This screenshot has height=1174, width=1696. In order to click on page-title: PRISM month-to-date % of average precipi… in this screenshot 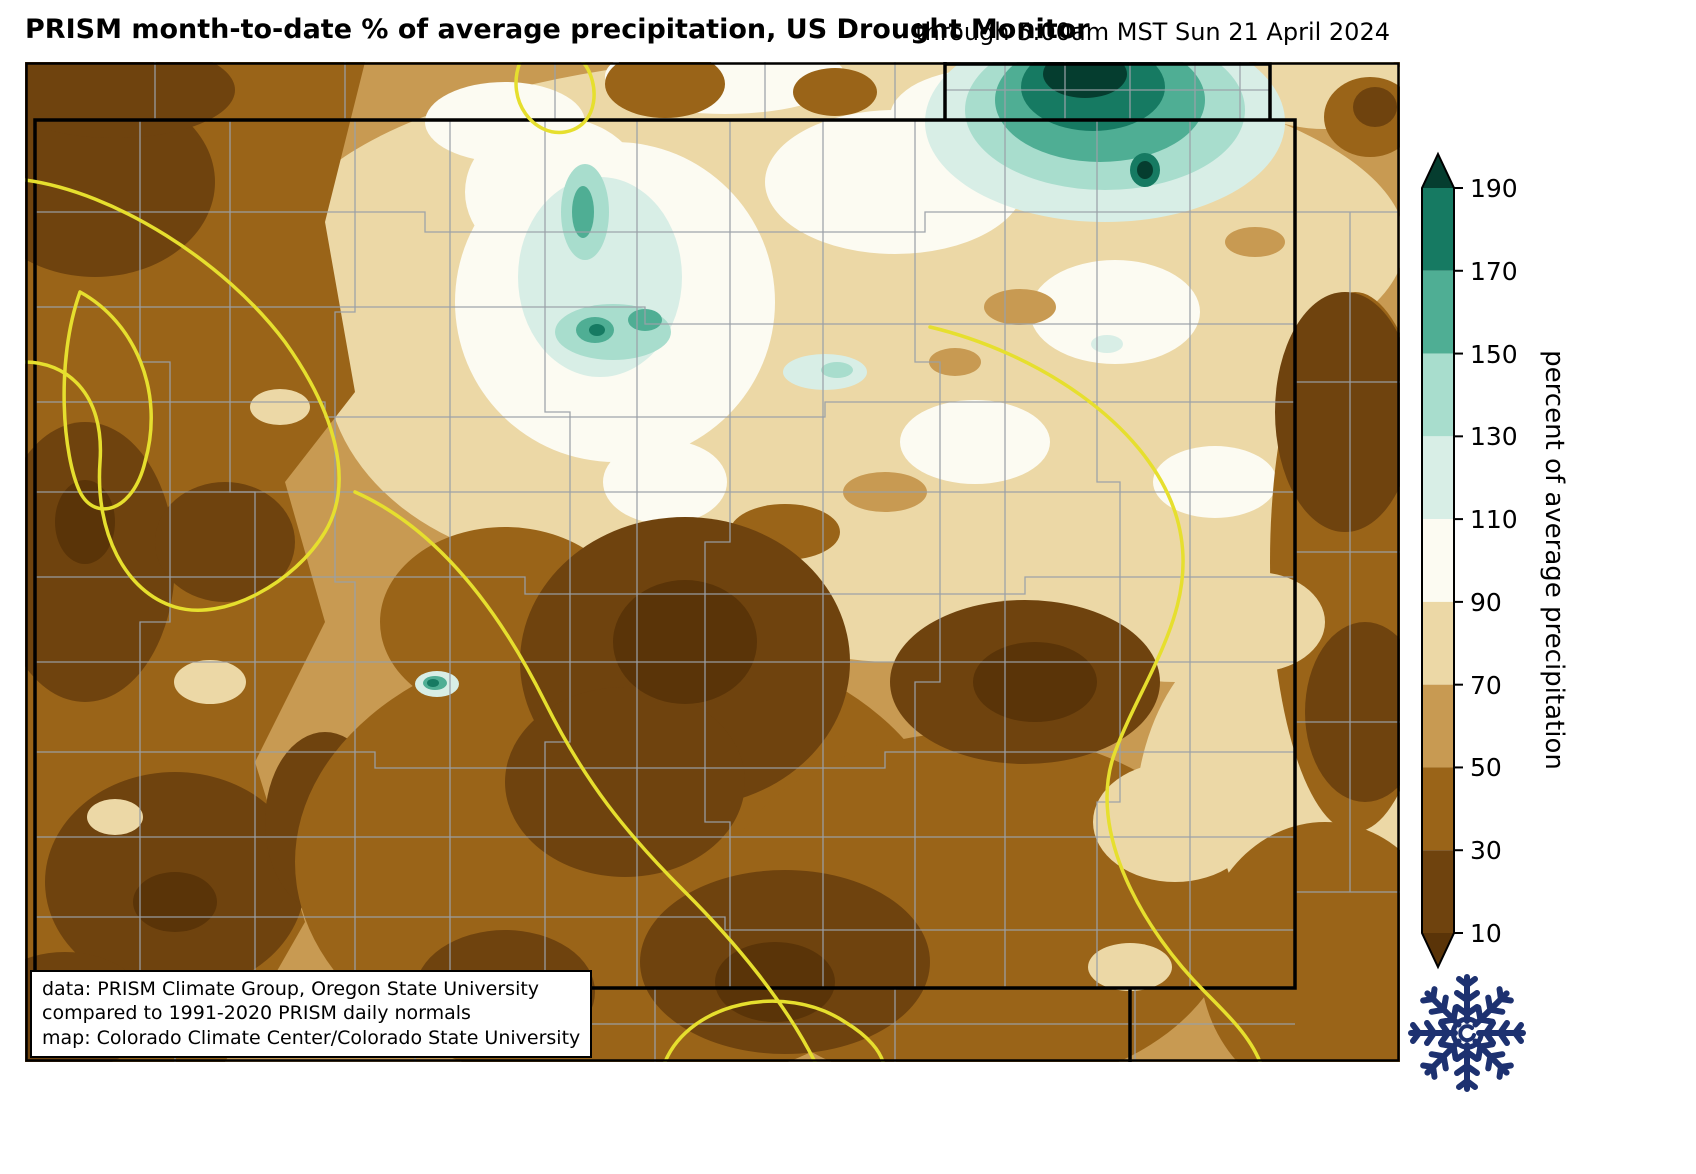, I will do `click(557, 29)`.